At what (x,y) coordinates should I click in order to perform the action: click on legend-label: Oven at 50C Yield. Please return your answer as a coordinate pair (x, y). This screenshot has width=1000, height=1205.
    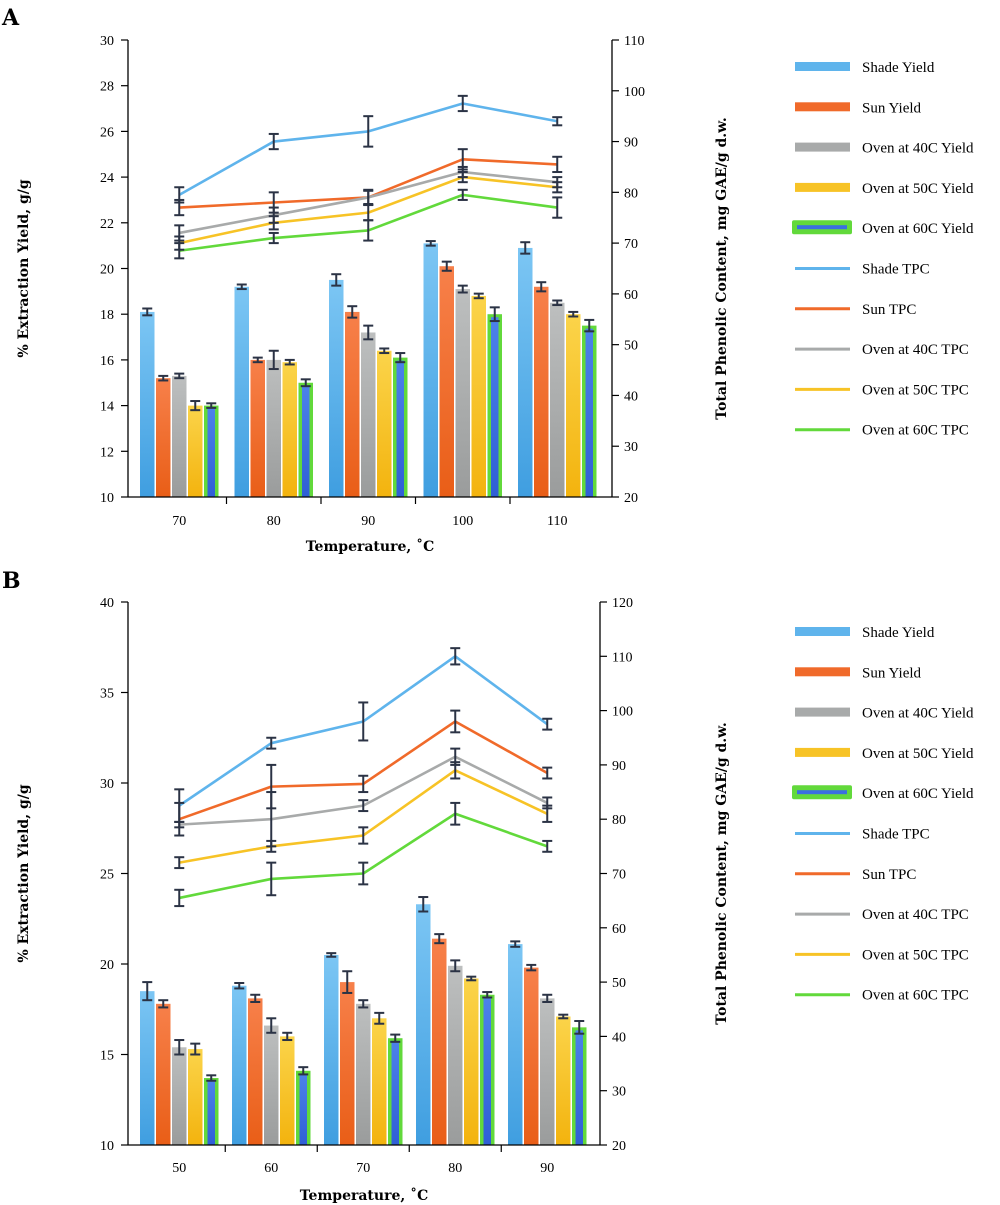
    Looking at the image, I should click on (918, 754).